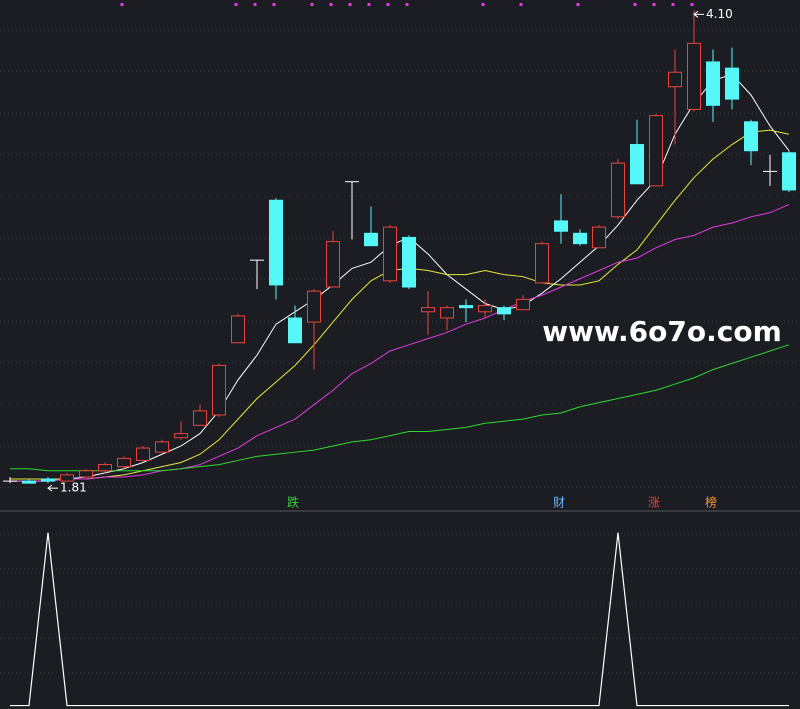  I want to click on signal-label: 榜, so click(711, 502).